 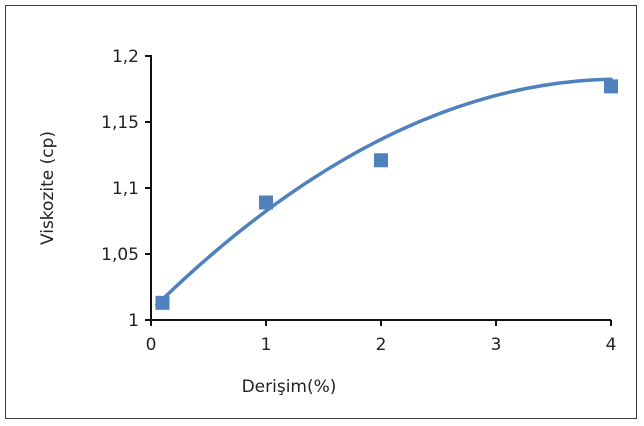 I want to click on y-tick-label: 1,15, so click(x=120, y=123).